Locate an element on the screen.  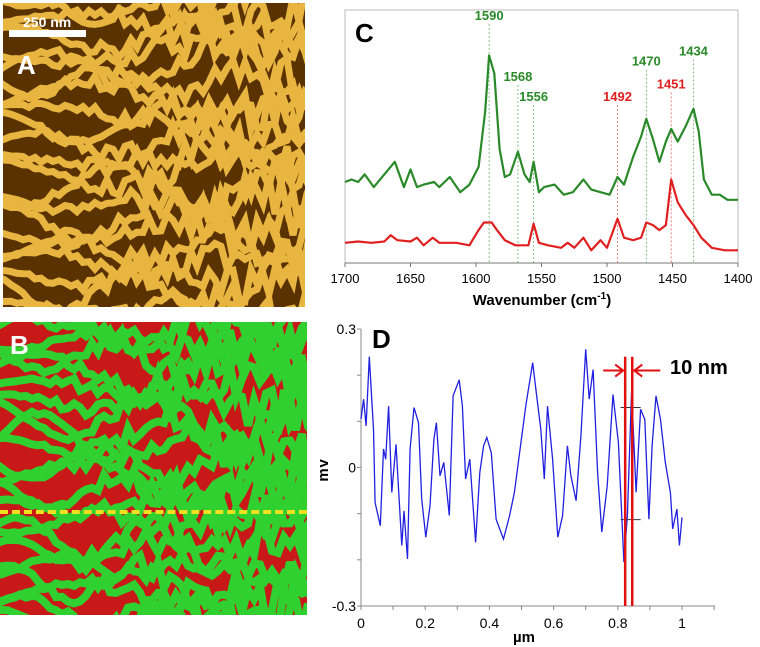
profile-line-dashed is located at coordinates (153, 512).